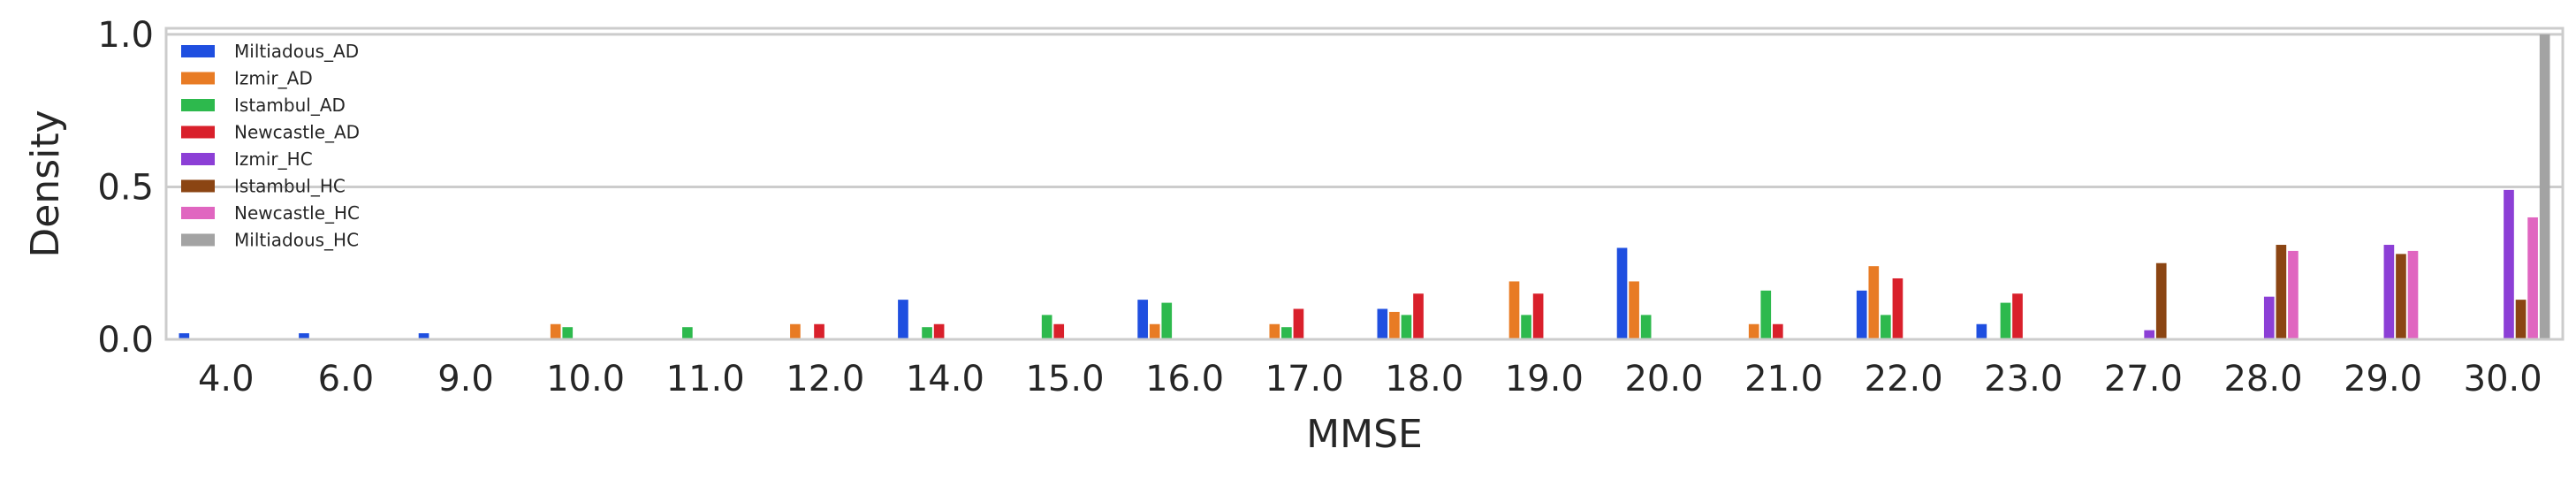  What do you see at coordinates (346, 379) in the screenshot?
I see `x-tick-label: 6.0` at bounding box center [346, 379].